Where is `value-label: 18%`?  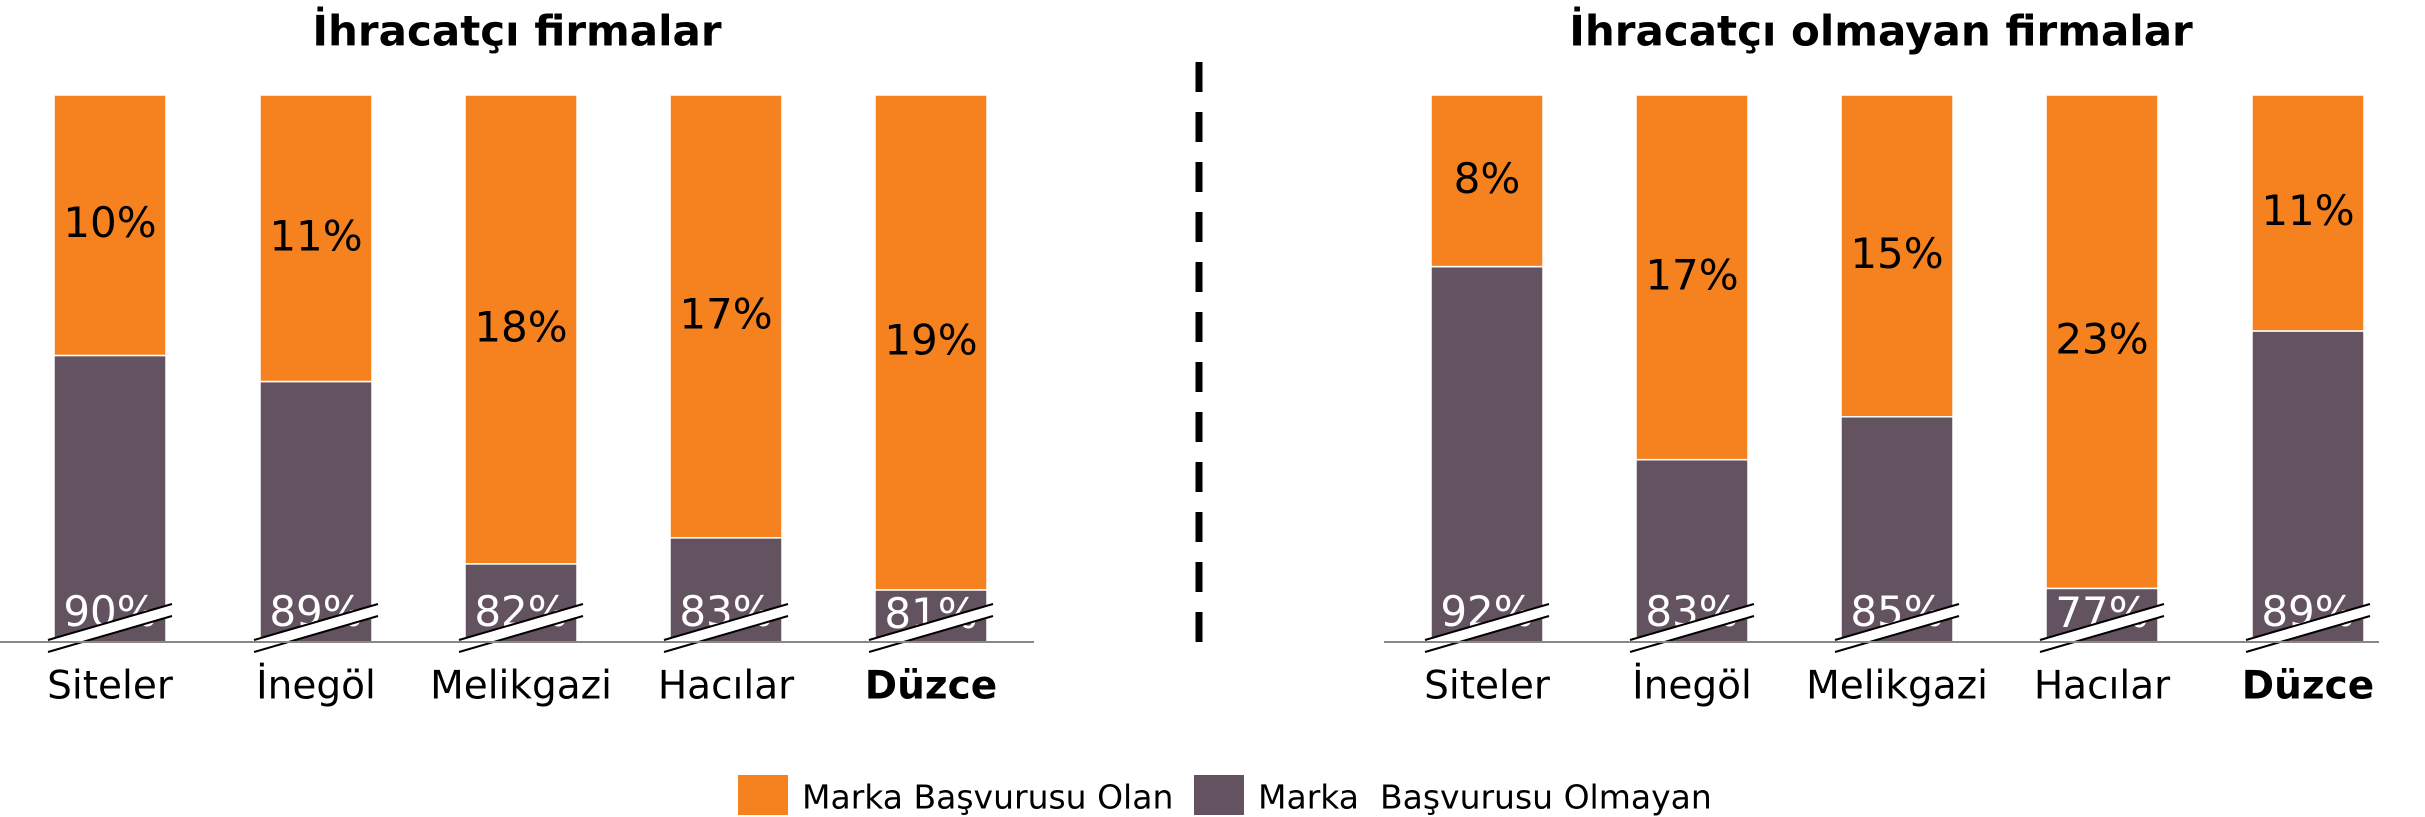
value-label: 18% is located at coordinates (520, 326).